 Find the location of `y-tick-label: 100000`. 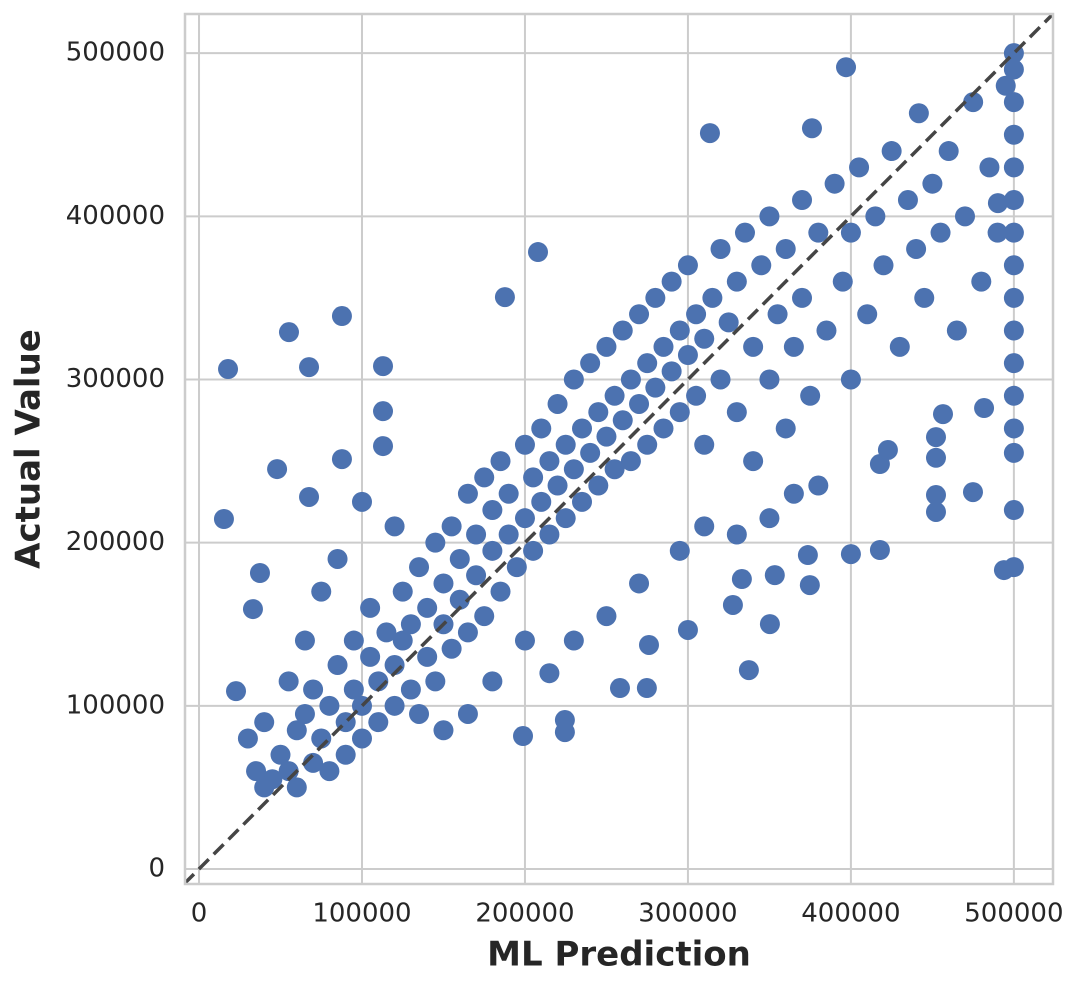

y-tick-label: 100000 is located at coordinates (115, 705).